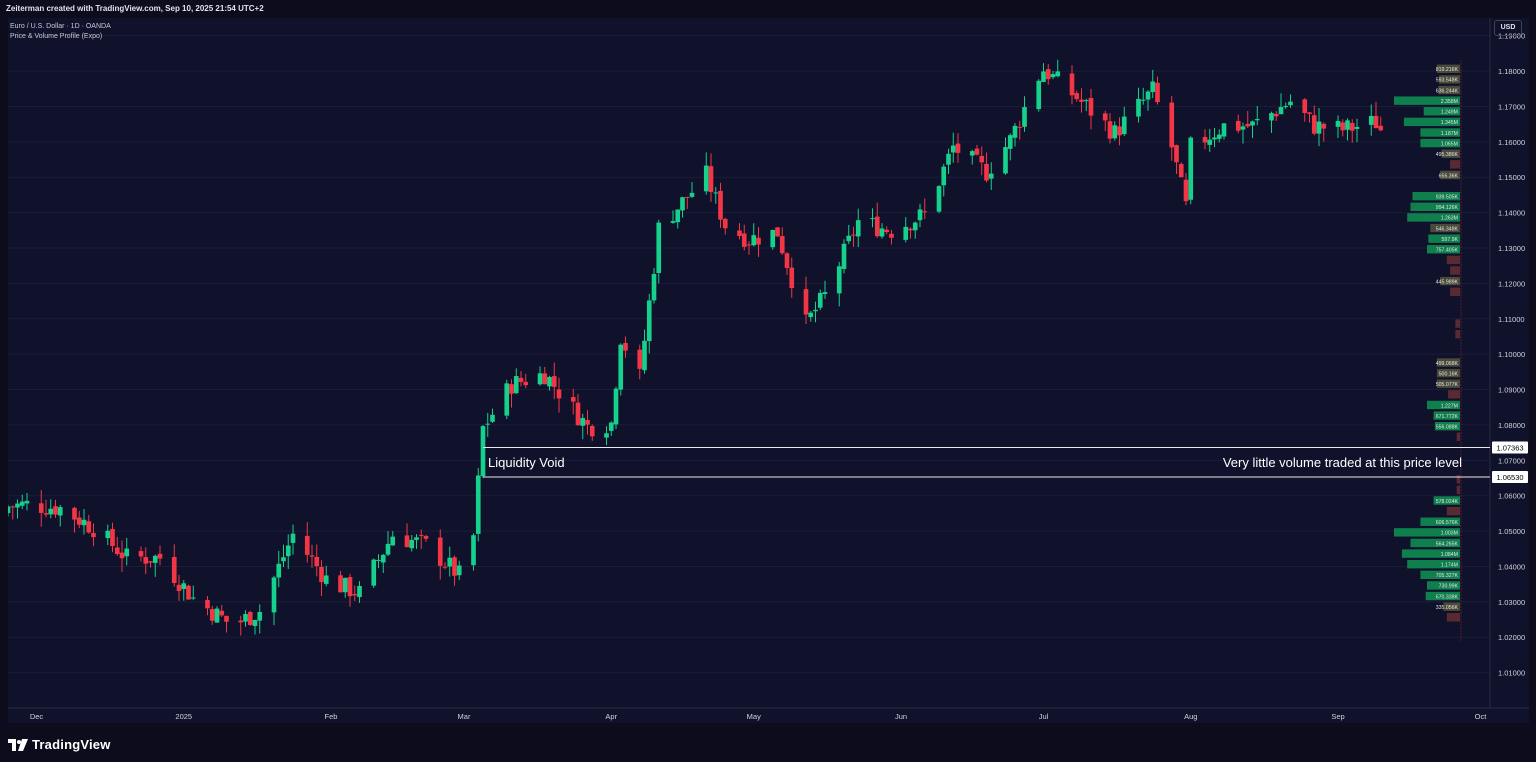 The width and height of the screenshot is (1536, 762). Describe the element at coordinates (1449, 174) in the screenshot. I see `volume-profile-row: 656.36K` at that location.